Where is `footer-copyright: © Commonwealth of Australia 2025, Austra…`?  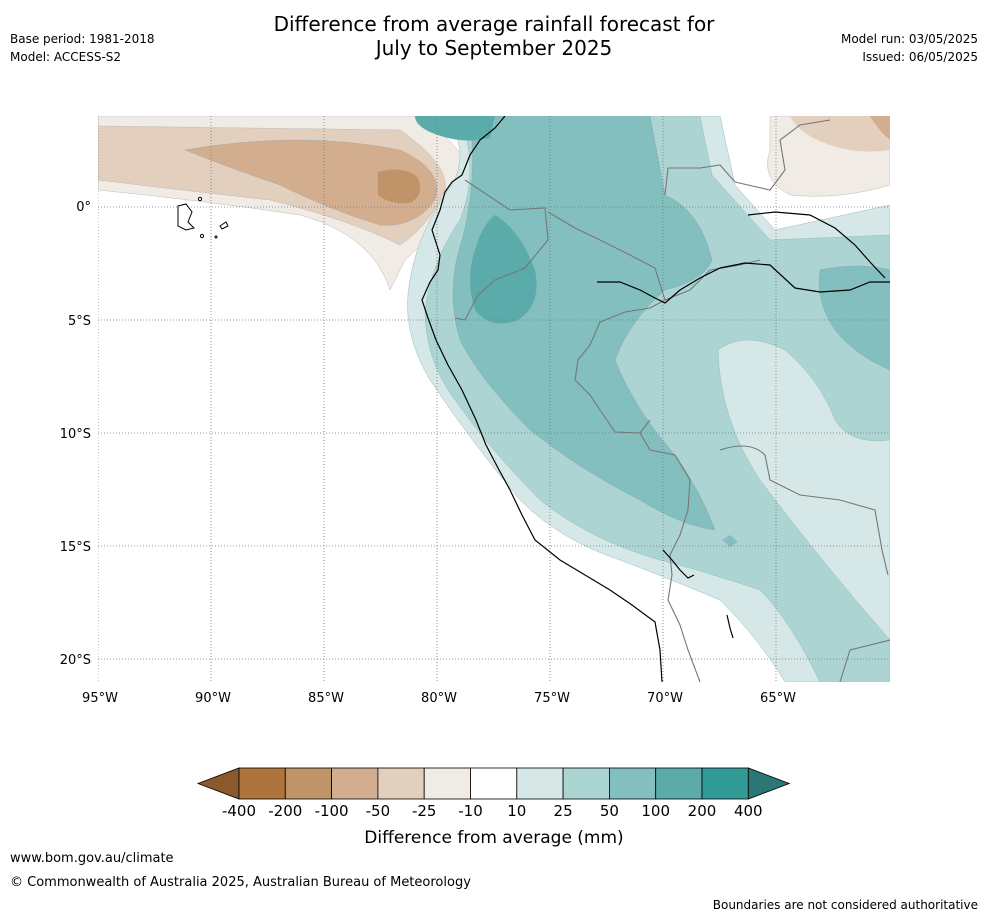 footer-copyright: © Commonwealth of Australia 2025, Austra… is located at coordinates (240, 882).